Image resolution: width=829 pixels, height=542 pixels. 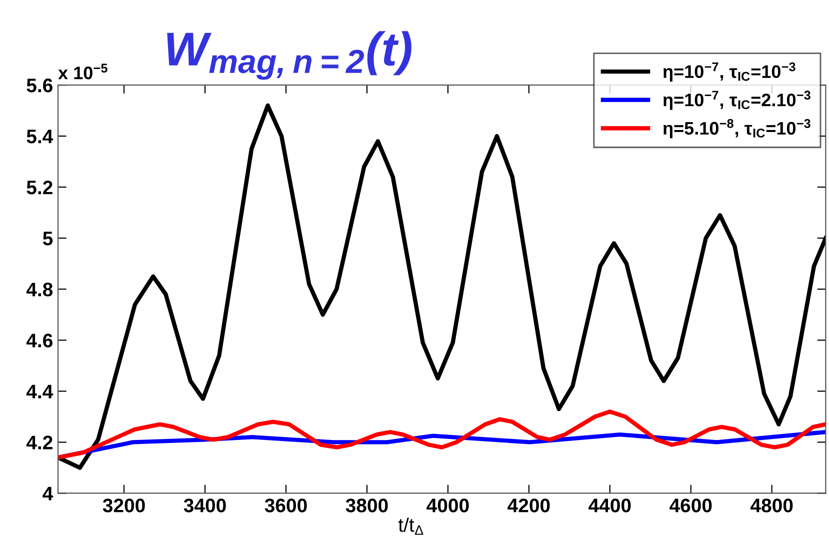 What do you see at coordinates (39, 85) in the screenshot?
I see `y-tick-label: 5.6` at bounding box center [39, 85].